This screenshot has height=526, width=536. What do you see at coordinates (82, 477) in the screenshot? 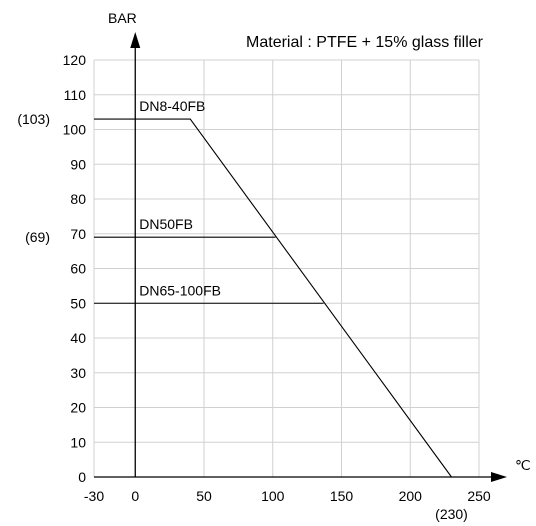
I see `y-tick-label: 0` at bounding box center [82, 477].